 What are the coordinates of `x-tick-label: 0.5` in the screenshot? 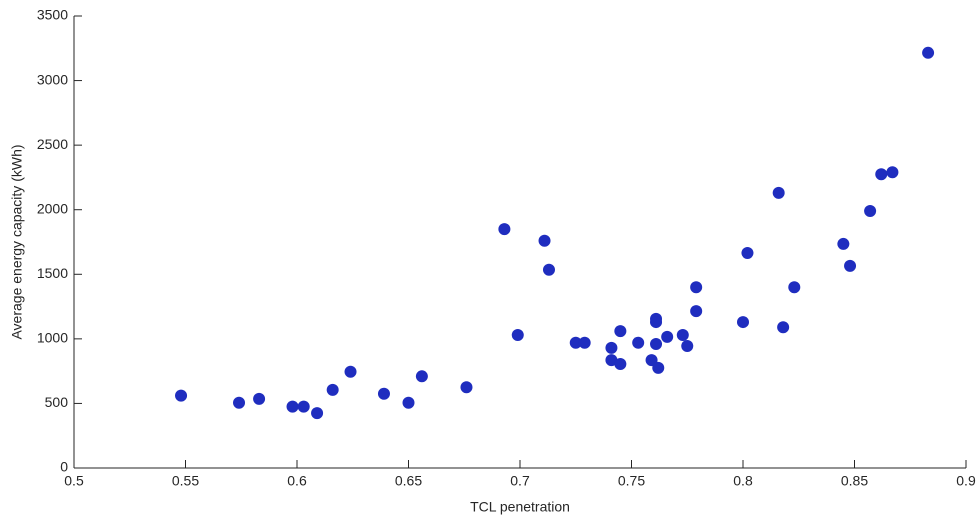 It's located at (74, 481).